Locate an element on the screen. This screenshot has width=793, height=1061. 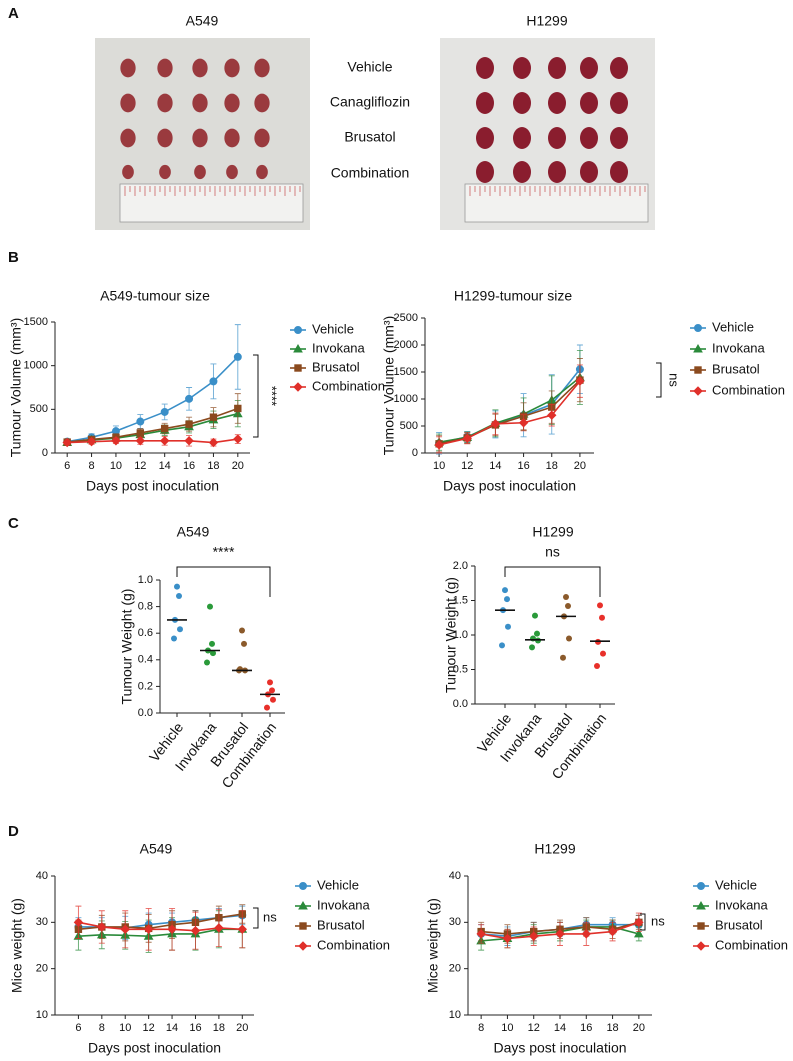
y-tick-label: 0.0 is located at coordinates (145, 713).